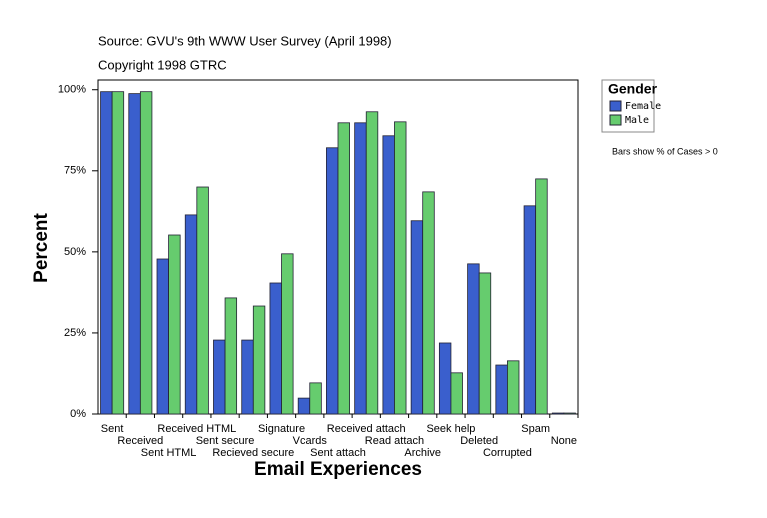 This screenshot has height=518, width=767. What do you see at coordinates (507, 453) in the screenshot?
I see `x-tick-label: Corrupted` at bounding box center [507, 453].